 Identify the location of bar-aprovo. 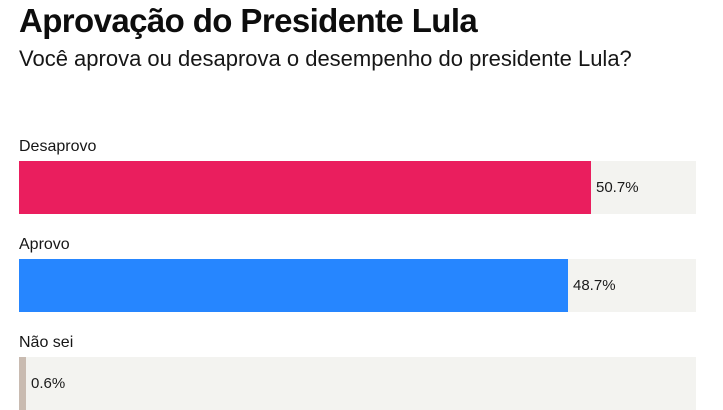
(293, 285).